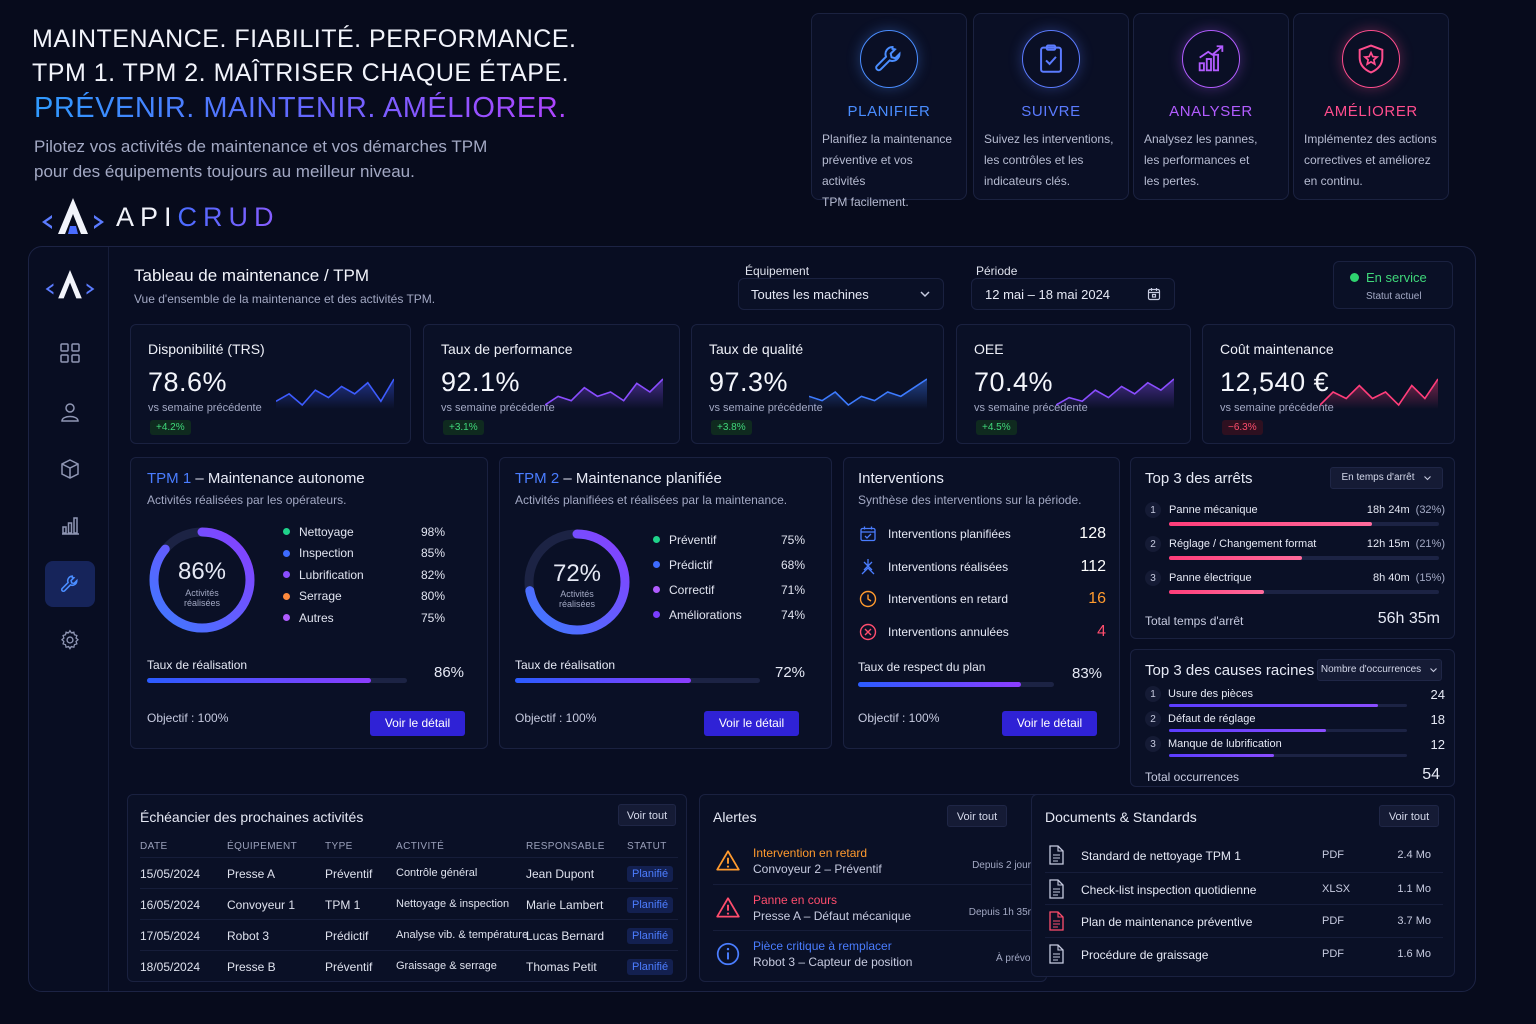  I want to click on tpm2-detail-button: Voir le détail, so click(751, 723).